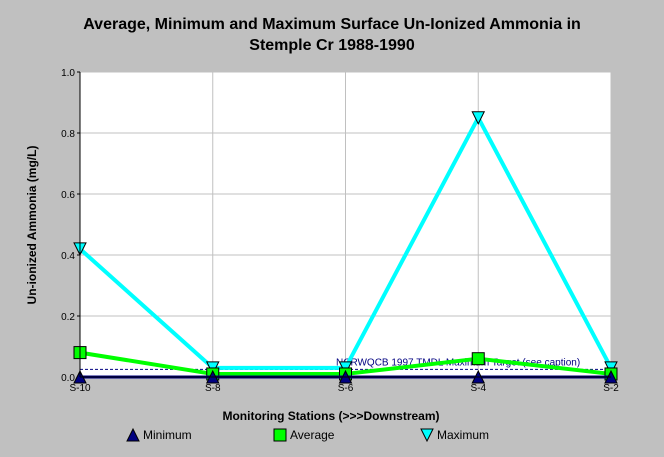  What do you see at coordinates (68, 317) in the screenshot?
I see `y-tick-label: 0.2` at bounding box center [68, 317].